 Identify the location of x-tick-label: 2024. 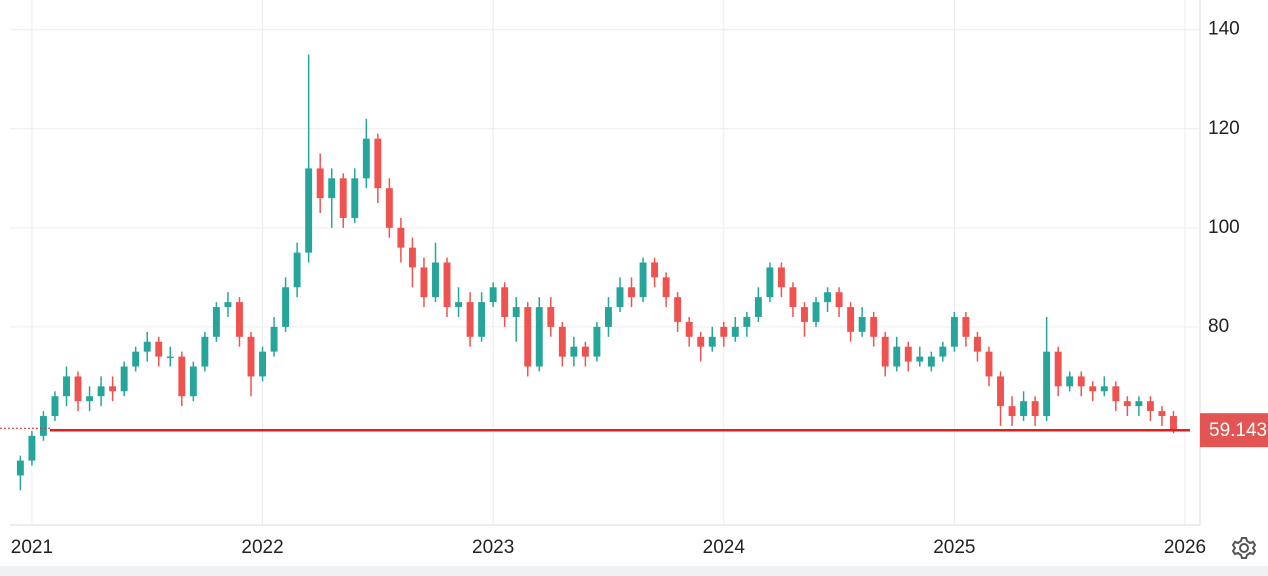
(724, 547).